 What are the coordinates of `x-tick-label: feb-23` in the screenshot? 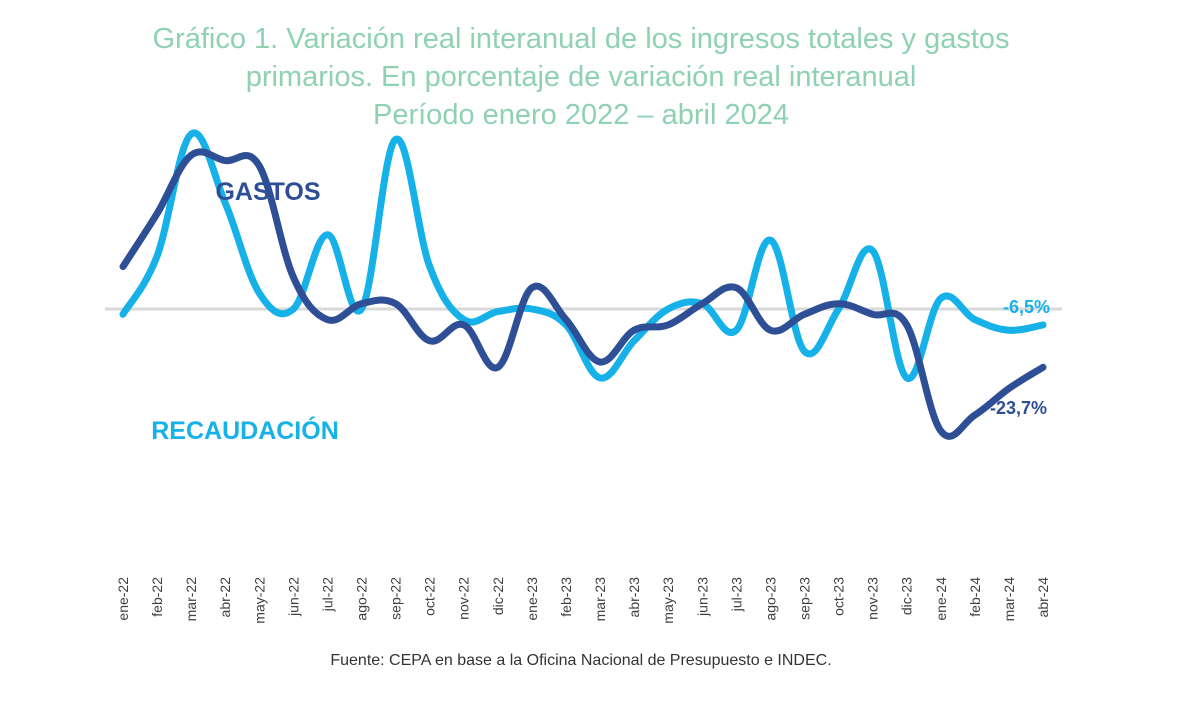 It's located at (566, 597).